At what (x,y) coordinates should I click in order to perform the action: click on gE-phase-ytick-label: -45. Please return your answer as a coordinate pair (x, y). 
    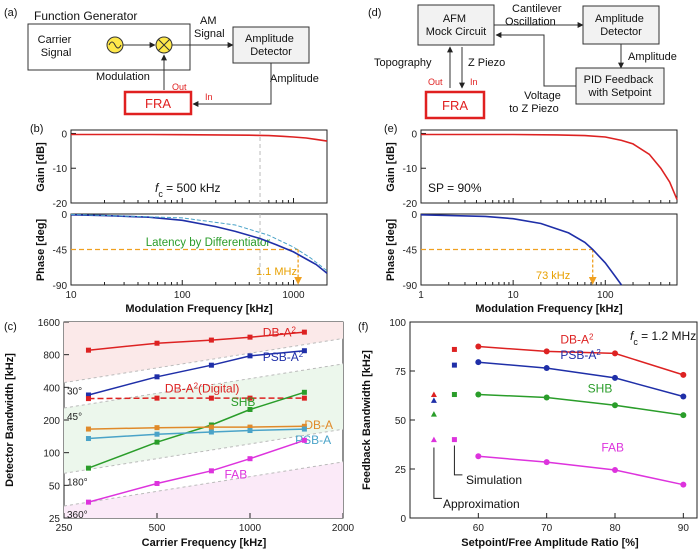
    Looking at the image, I should click on (410, 251).